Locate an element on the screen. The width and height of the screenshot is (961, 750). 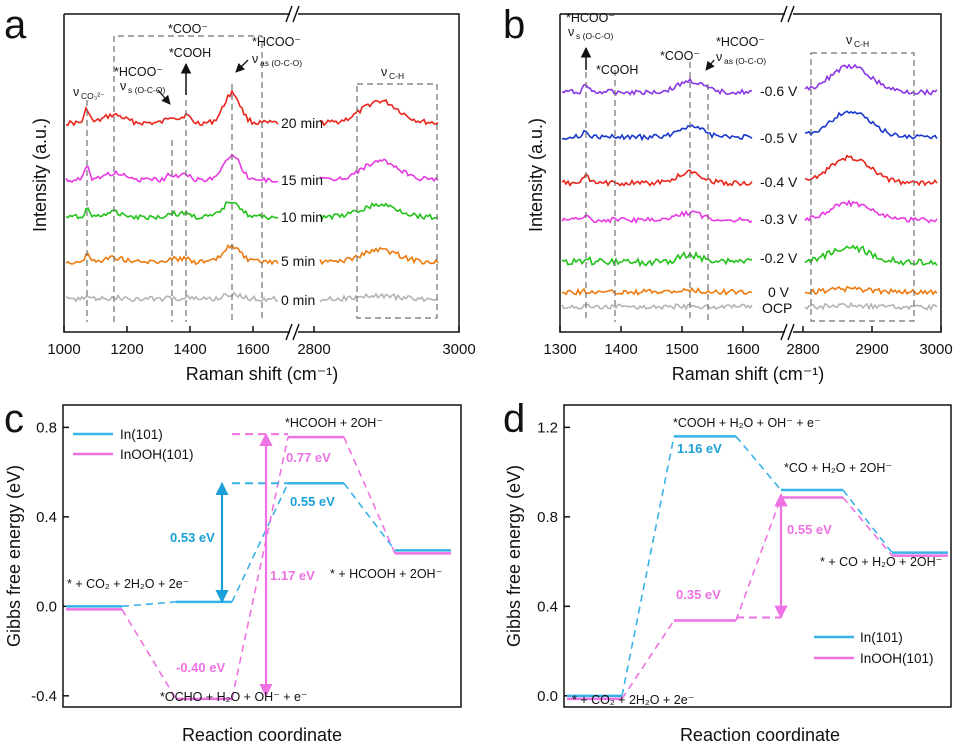
trace-label: -0.3 V is located at coordinates (779, 219).